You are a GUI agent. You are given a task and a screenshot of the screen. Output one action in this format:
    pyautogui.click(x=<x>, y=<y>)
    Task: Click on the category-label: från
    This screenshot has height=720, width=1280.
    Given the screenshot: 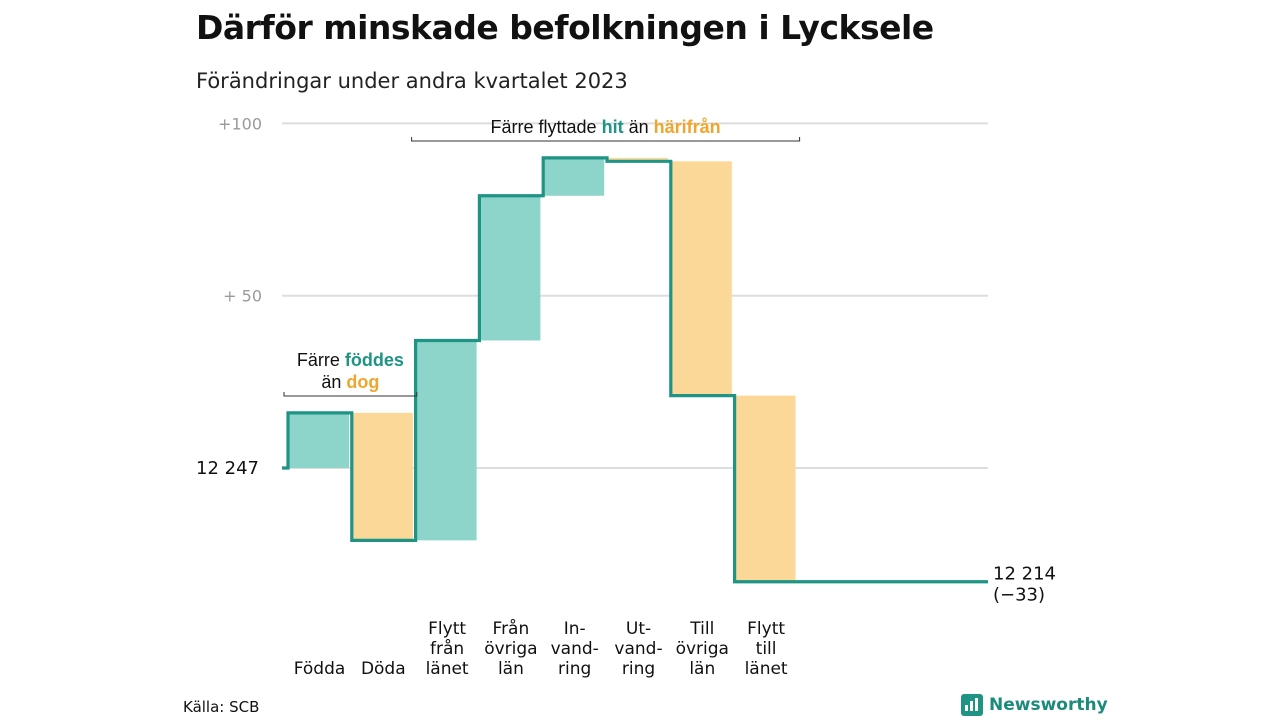 What is the action you would take?
    pyautogui.click(x=447, y=648)
    